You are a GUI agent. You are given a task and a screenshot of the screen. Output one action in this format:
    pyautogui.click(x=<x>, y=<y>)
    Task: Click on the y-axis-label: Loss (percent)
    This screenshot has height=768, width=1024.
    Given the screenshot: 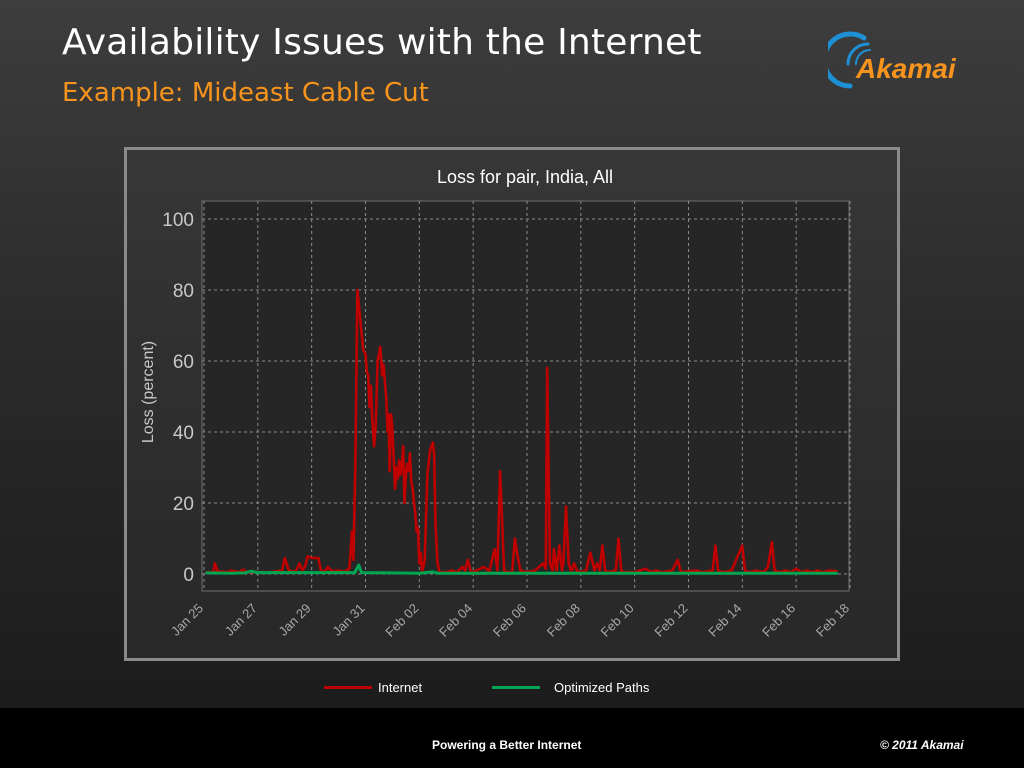 What is the action you would take?
    pyautogui.click(x=148, y=392)
    